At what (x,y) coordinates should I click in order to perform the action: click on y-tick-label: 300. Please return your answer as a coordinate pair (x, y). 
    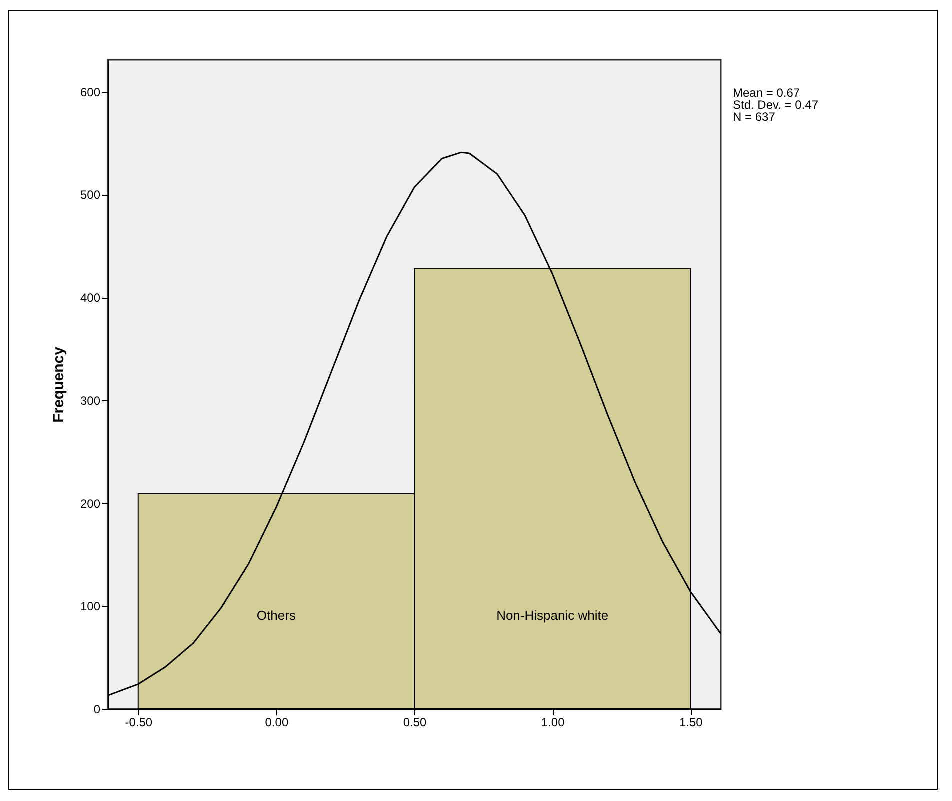
    Looking at the image, I should click on (90, 401).